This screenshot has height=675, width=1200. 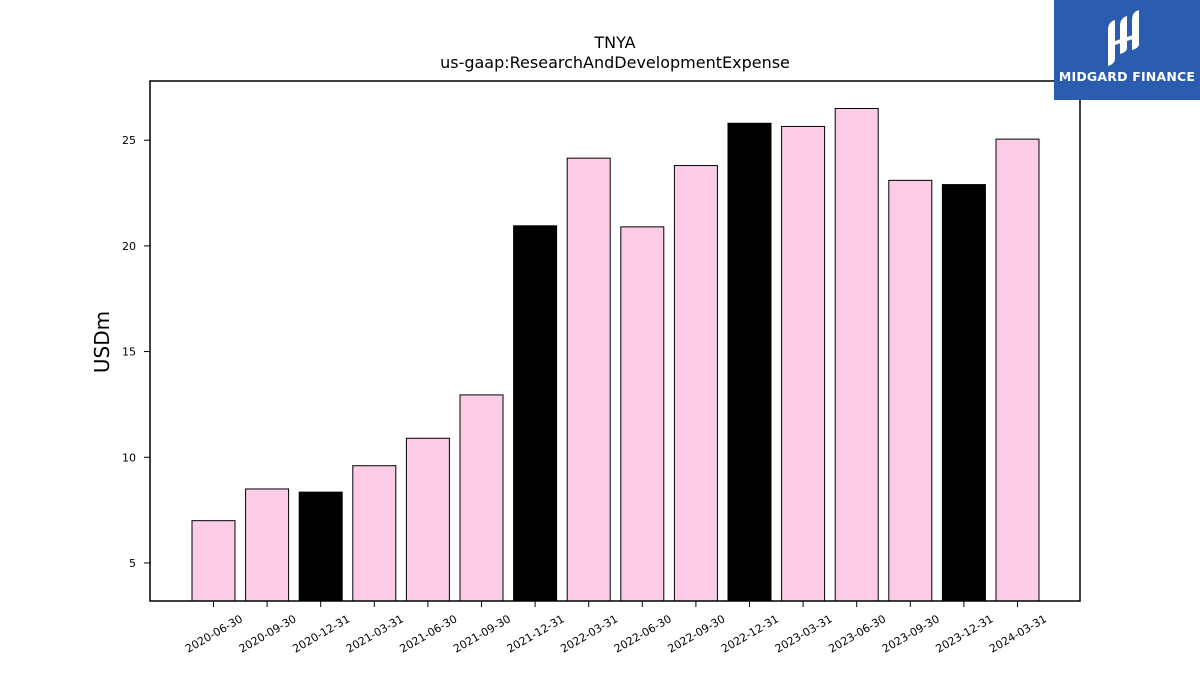 What do you see at coordinates (857, 633) in the screenshot?
I see `x-tick-label: 2023-06-30` at bounding box center [857, 633].